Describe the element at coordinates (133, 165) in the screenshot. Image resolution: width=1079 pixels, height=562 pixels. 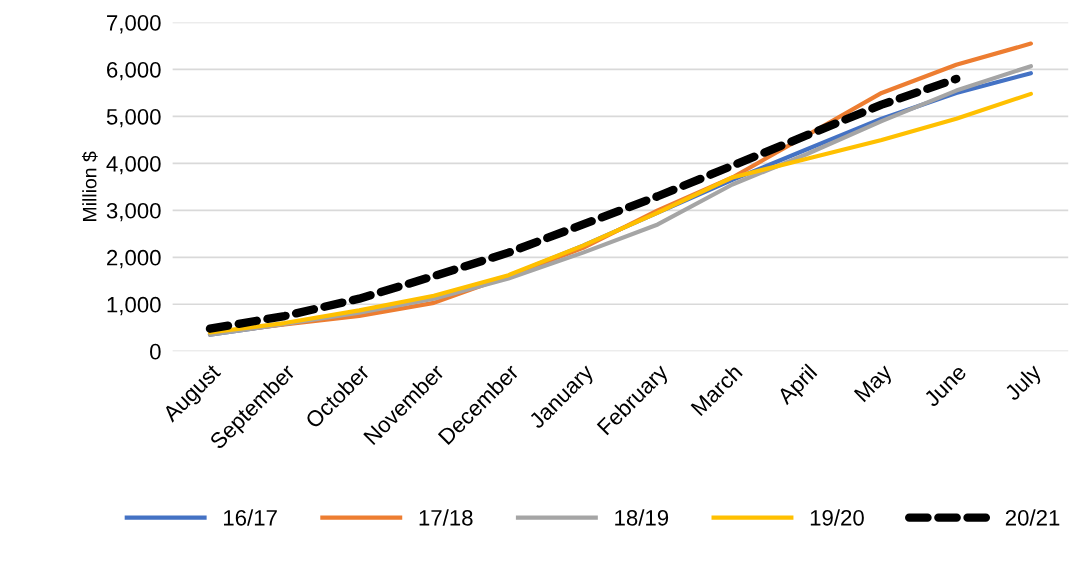
I see `y-tick-label: 4,000` at that location.